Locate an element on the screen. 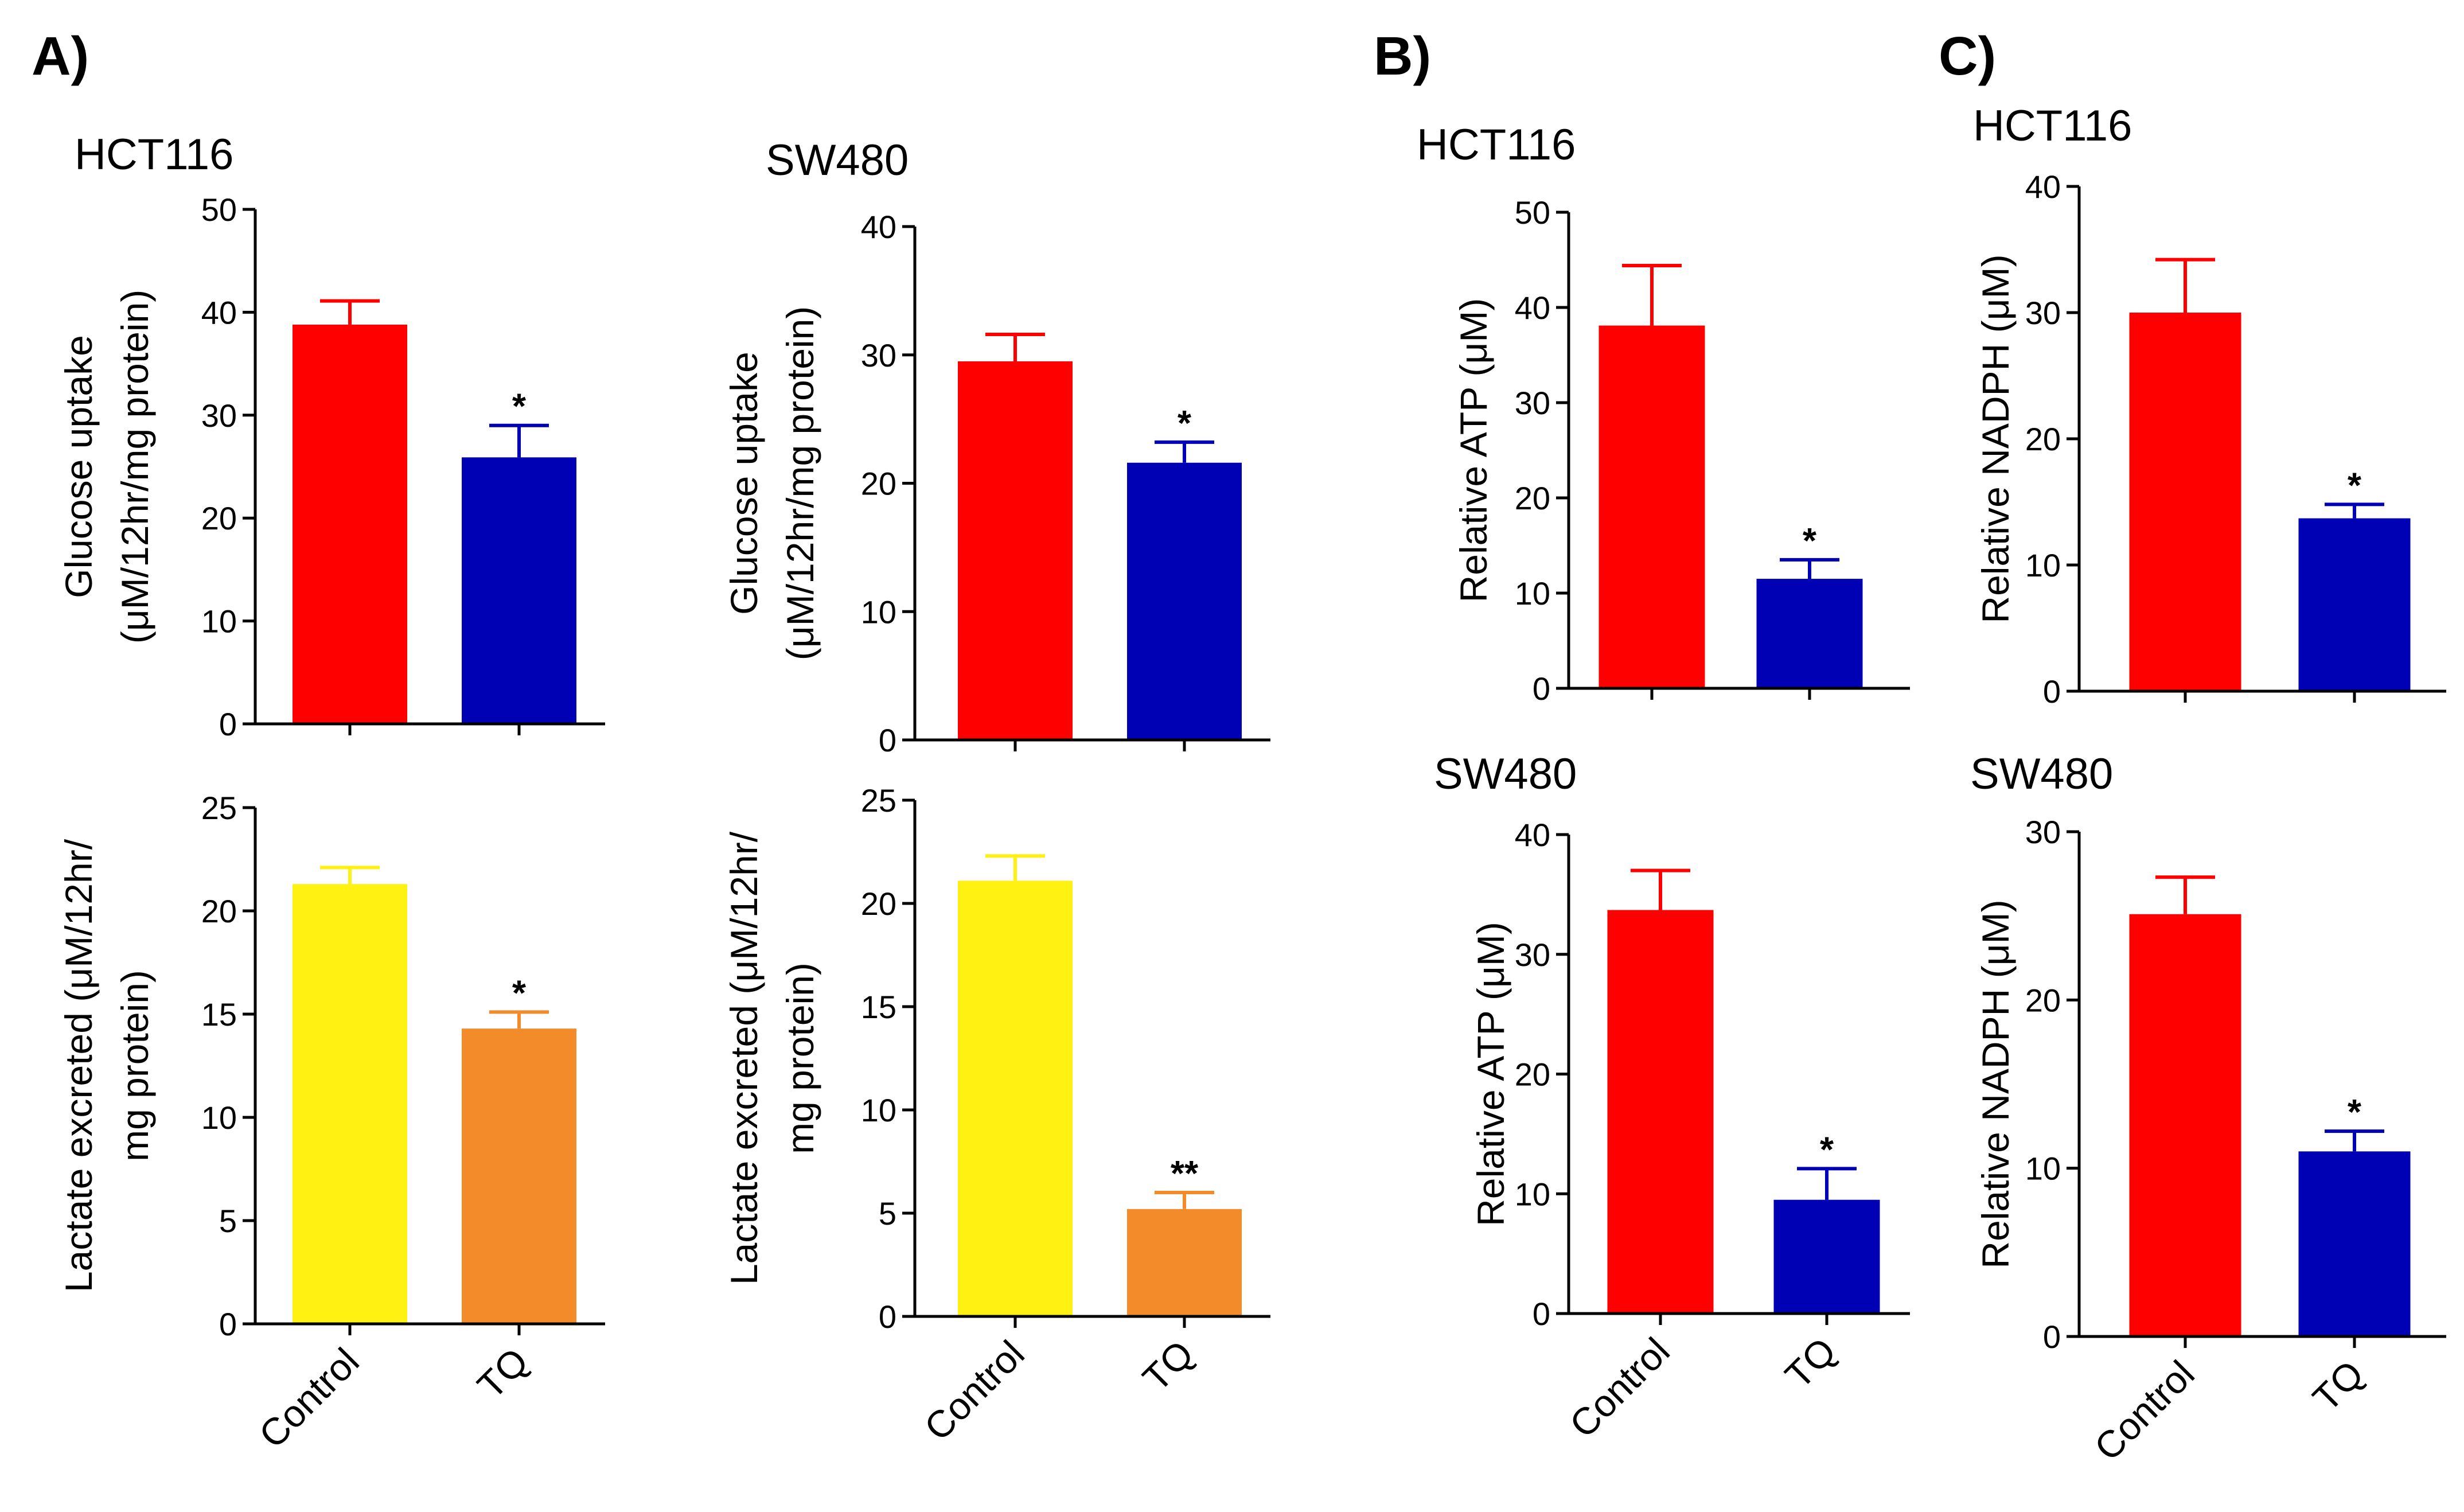  y-axis-label-line: Glucose uptake is located at coordinates (744, 484).